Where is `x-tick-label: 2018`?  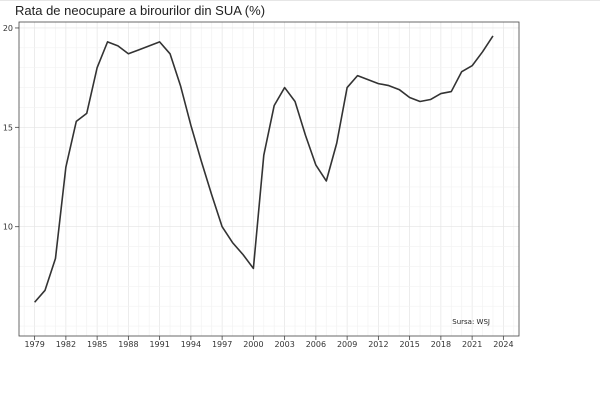
x-tick-label: 2018 is located at coordinates (441, 344).